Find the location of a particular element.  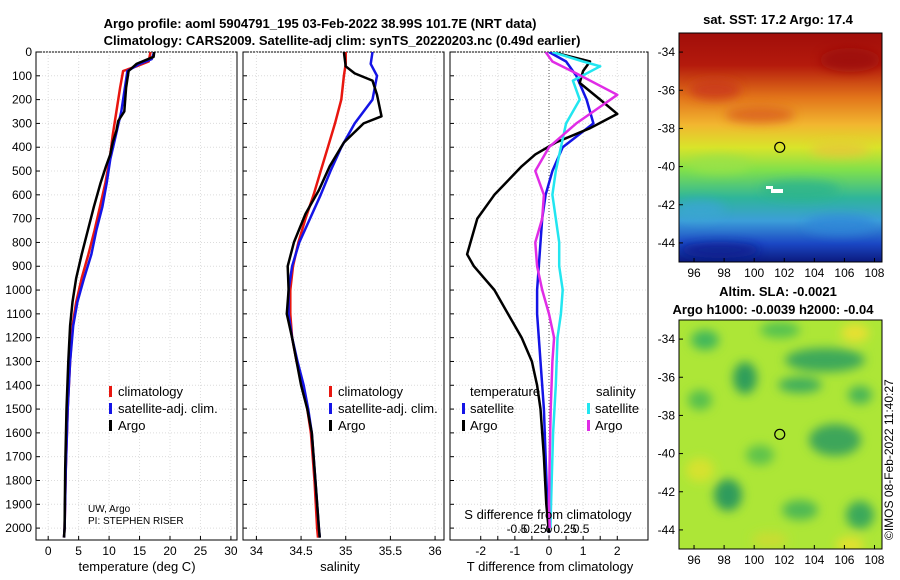

y-tick-label: 200 is located at coordinates (22, 100).